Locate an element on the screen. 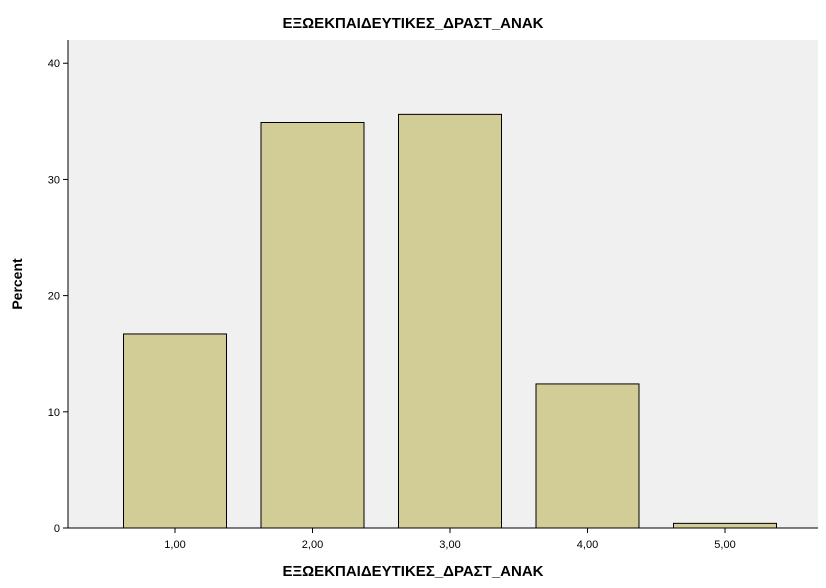 Image resolution: width=826 pixels, height=588 pixels. chart-title: ΕΞΩΕΚΠΑΙΔΕΥΤΙΚΕΣ_ΔΡΑΣΤ_ΑΝΑΚ is located at coordinates (413, 23).